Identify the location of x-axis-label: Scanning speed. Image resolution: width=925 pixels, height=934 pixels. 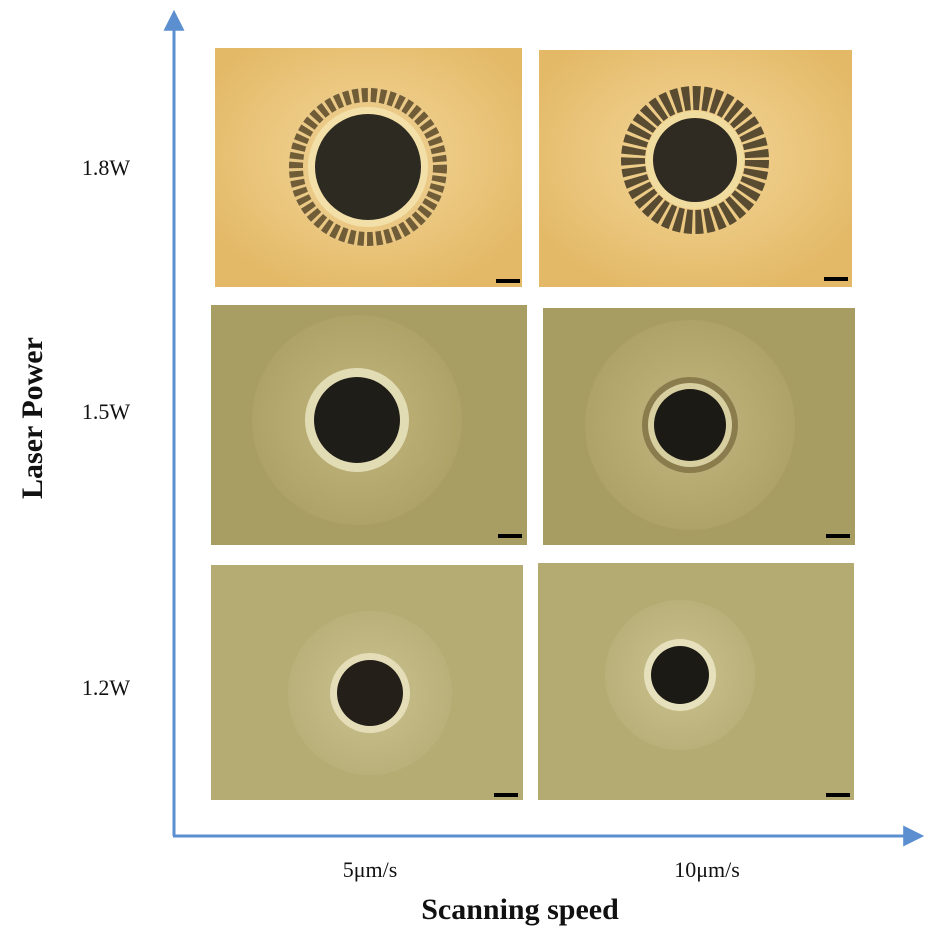
(520, 909).